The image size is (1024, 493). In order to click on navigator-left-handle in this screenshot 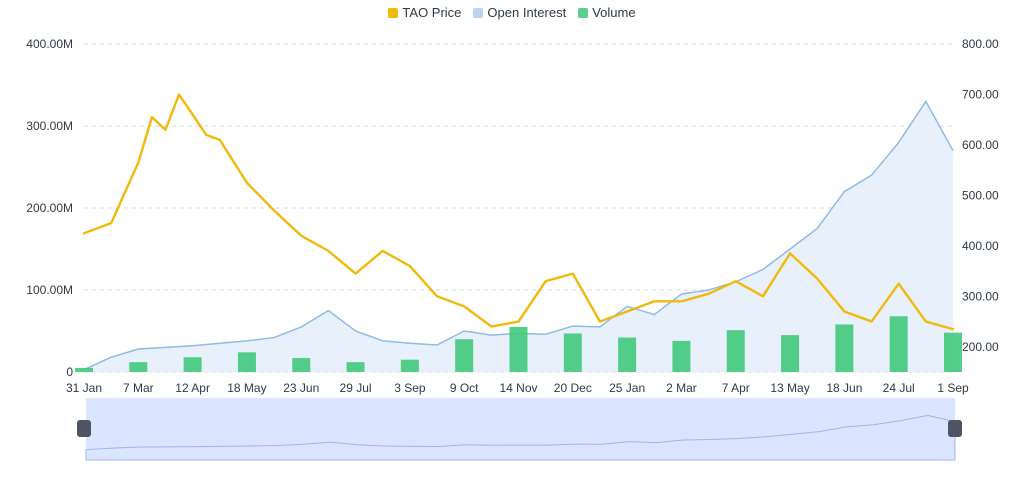, I will do `click(84, 428)`.